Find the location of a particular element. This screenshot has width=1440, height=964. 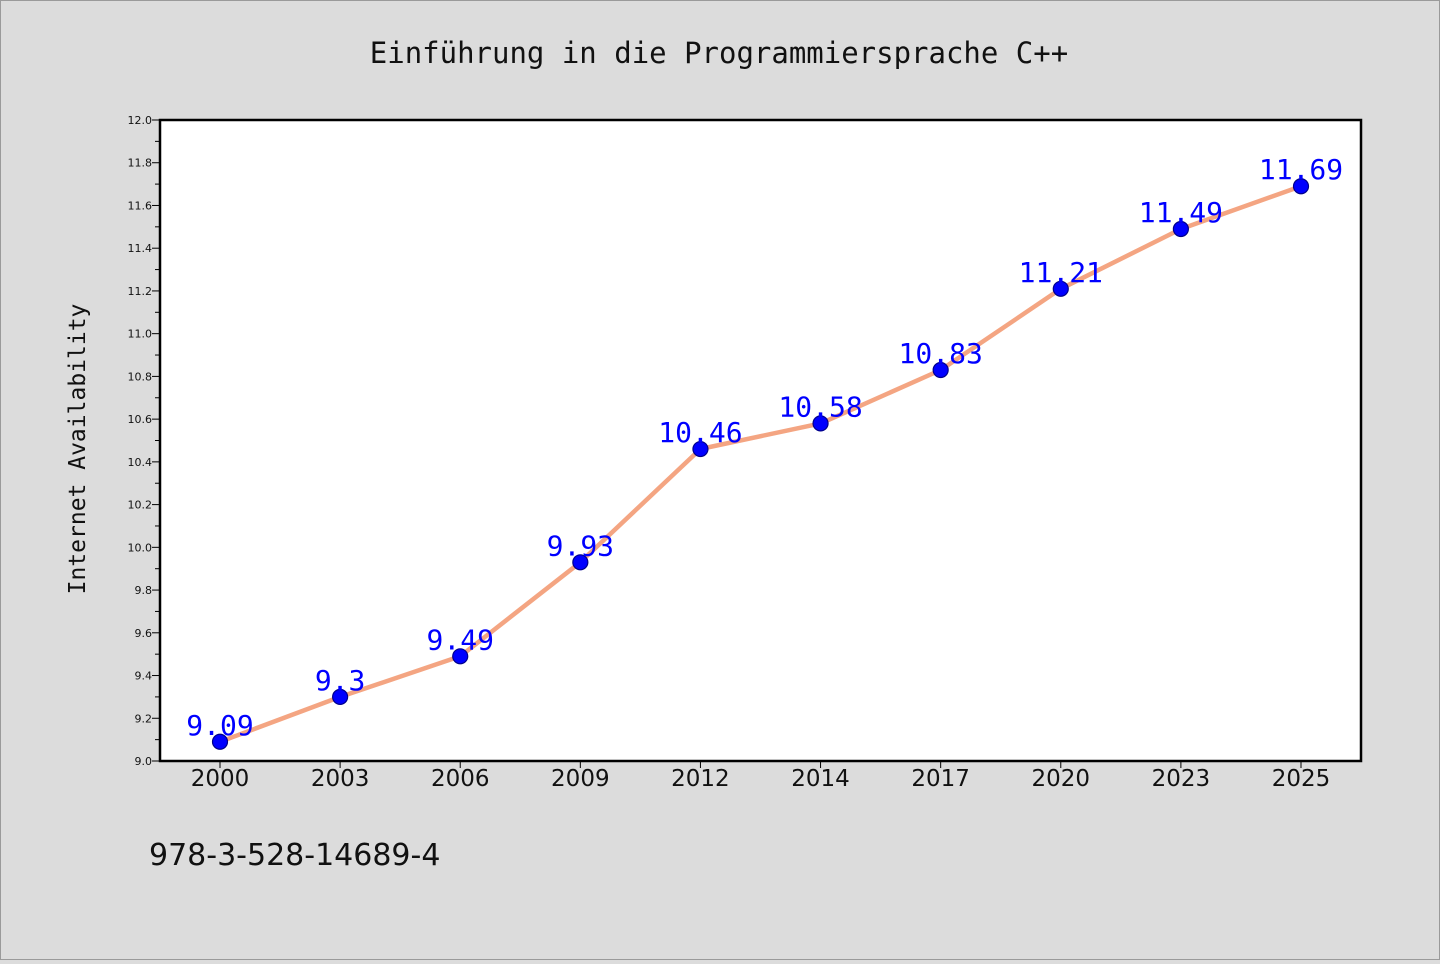

y-tick-label: 11.8 is located at coordinates (140, 163).